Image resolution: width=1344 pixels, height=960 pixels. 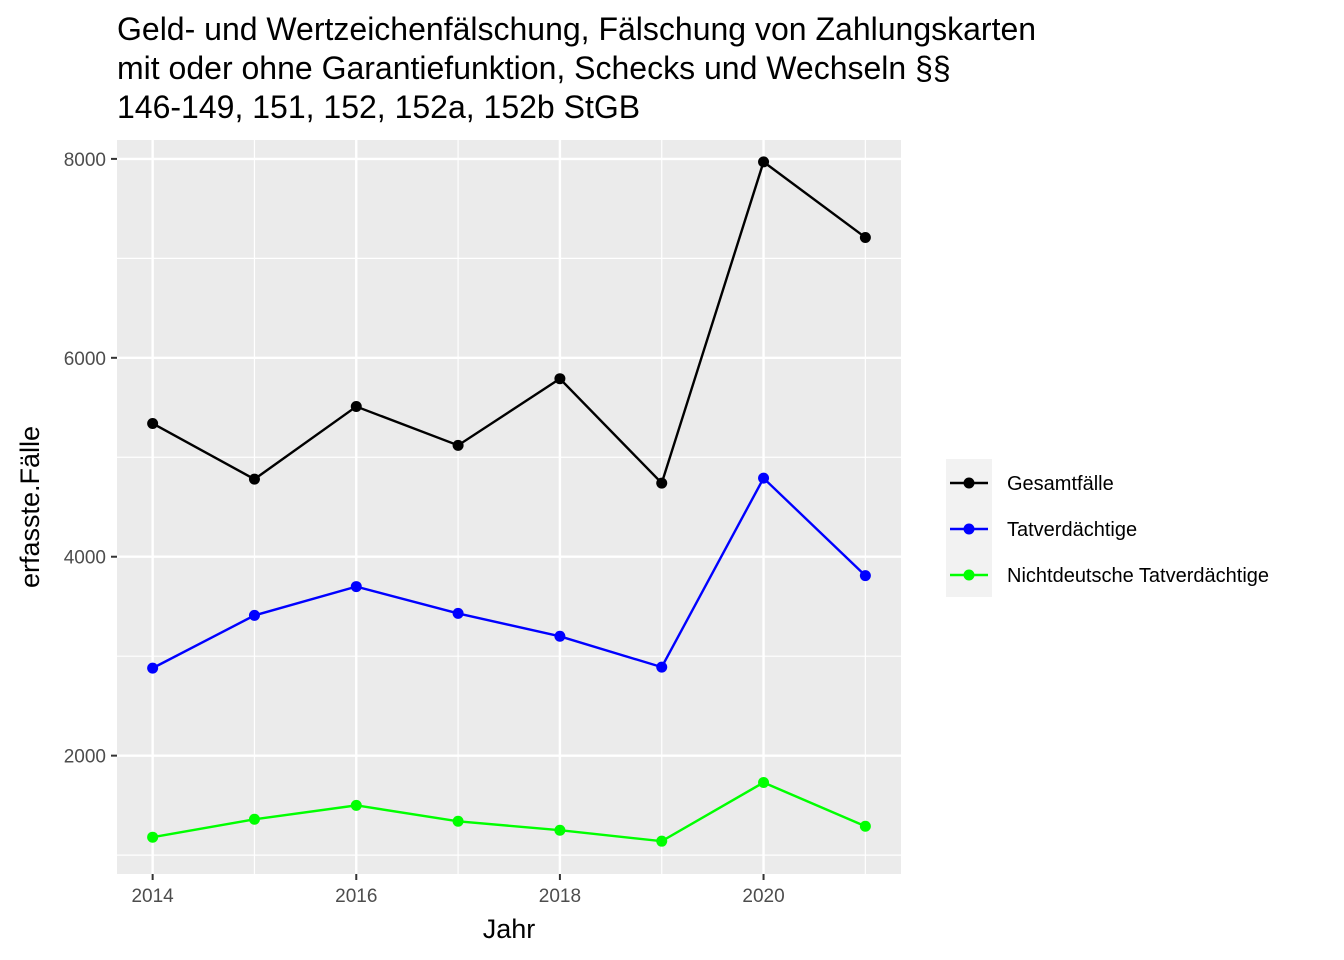 I want to click on y-tick-label: 8000, so click(x=85, y=160).